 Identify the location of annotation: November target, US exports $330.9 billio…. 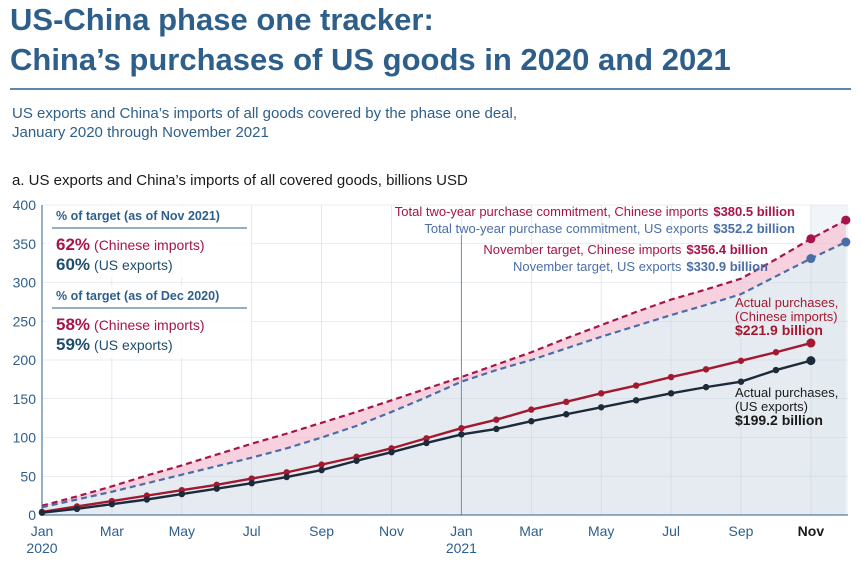
(640, 266).